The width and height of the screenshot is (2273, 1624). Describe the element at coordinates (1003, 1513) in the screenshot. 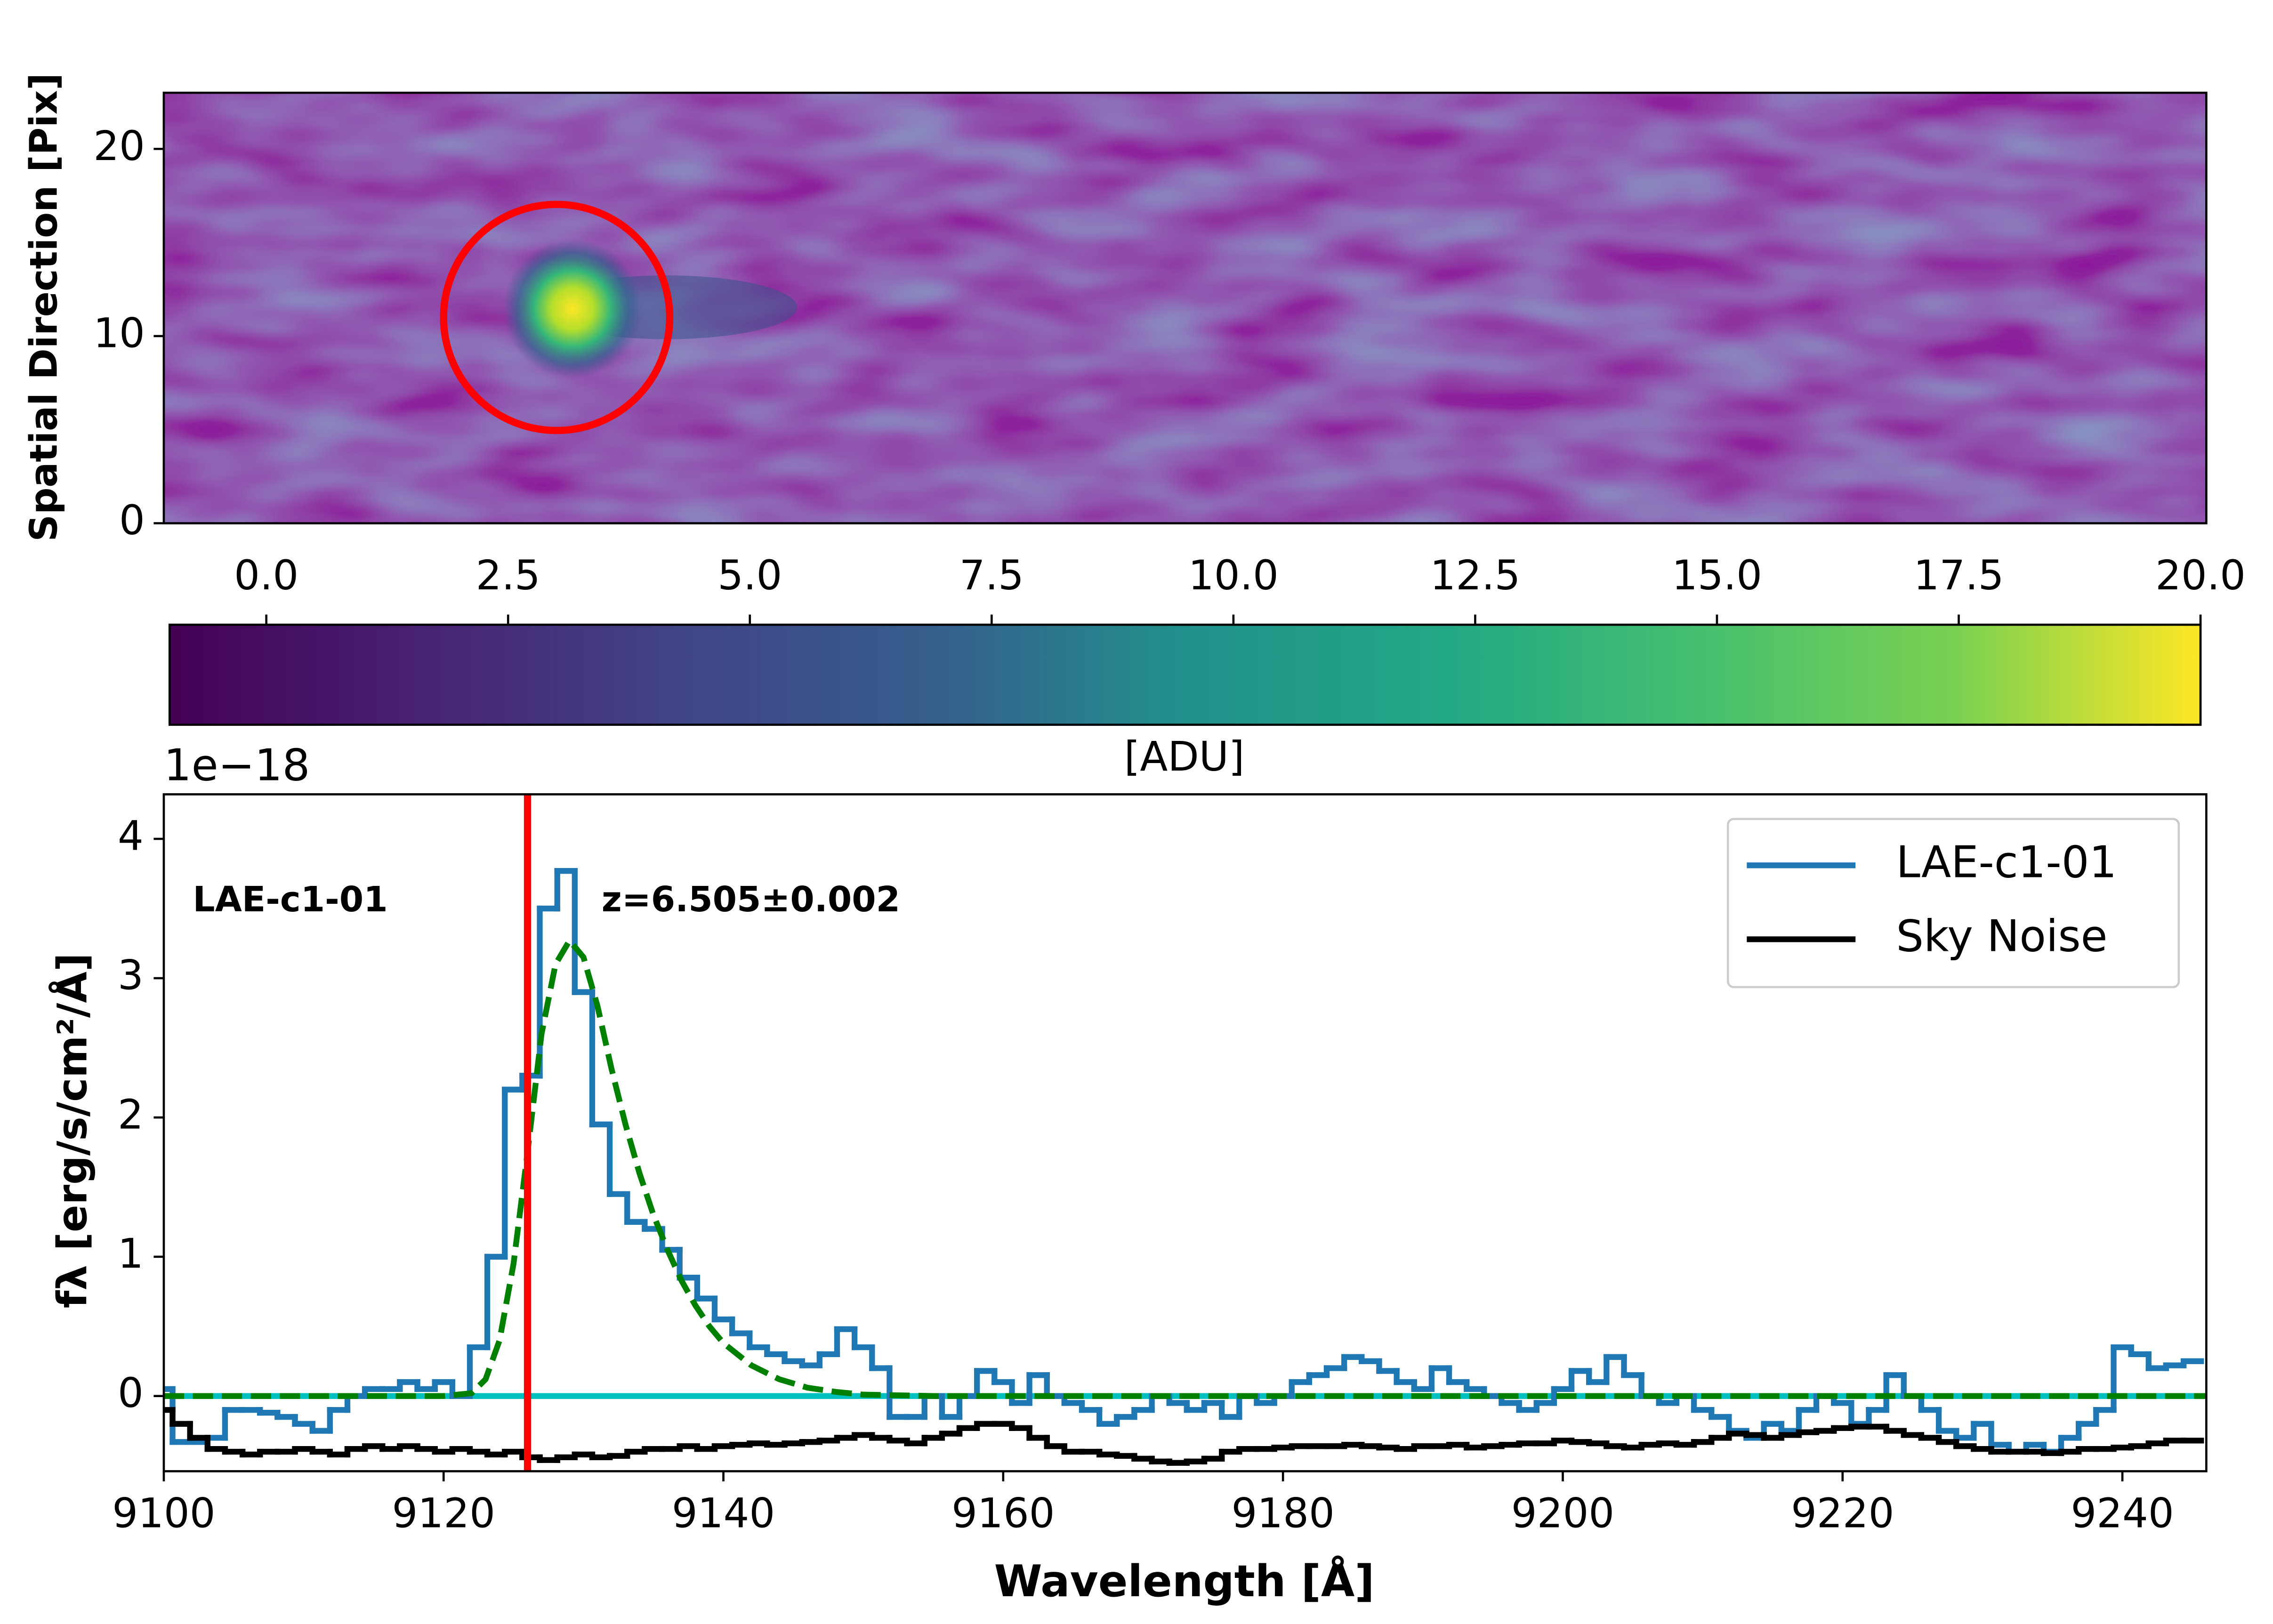

I see `x-tick-label: 9160` at that location.